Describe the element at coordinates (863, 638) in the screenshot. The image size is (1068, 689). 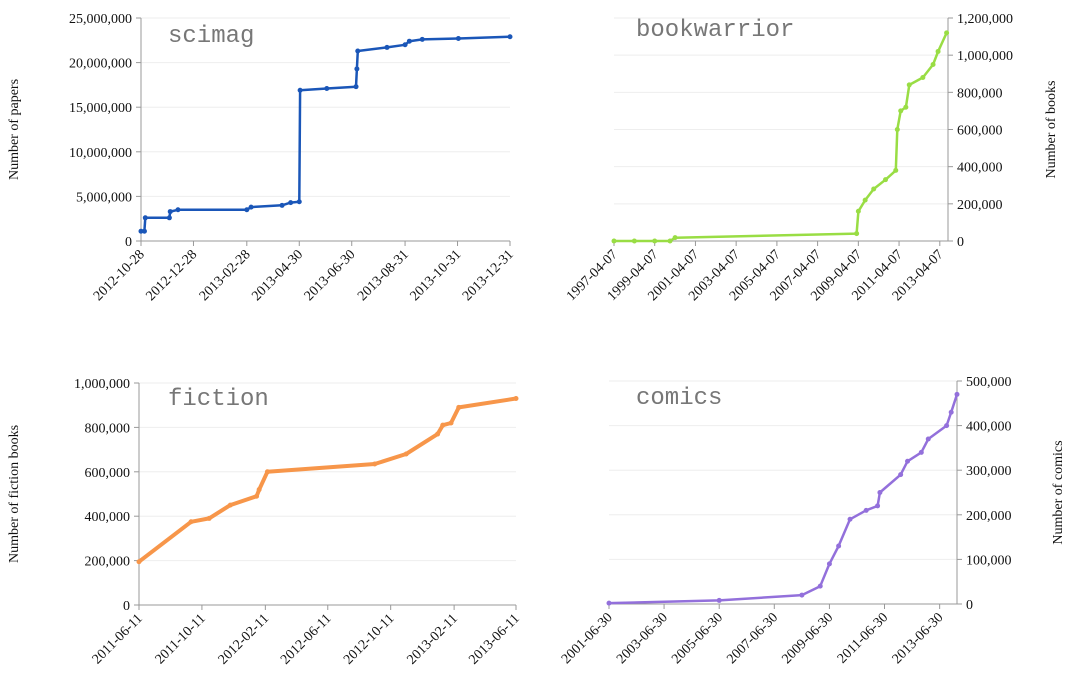
I see `x-tick-label: 2011-06-30` at that location.